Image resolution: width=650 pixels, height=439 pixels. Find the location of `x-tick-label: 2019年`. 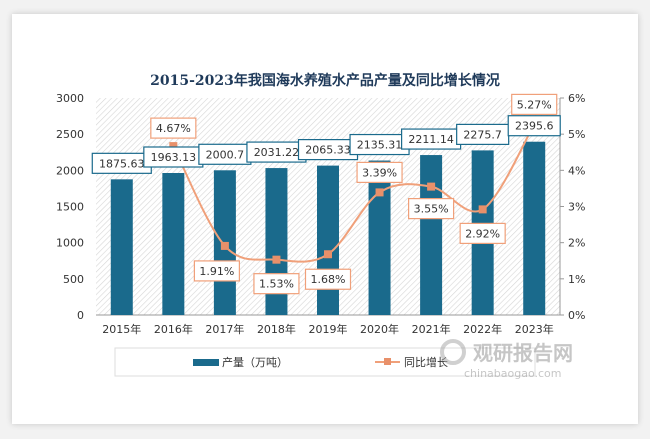

x-tick-label: 2019年 is located at coordinates (328, 329).